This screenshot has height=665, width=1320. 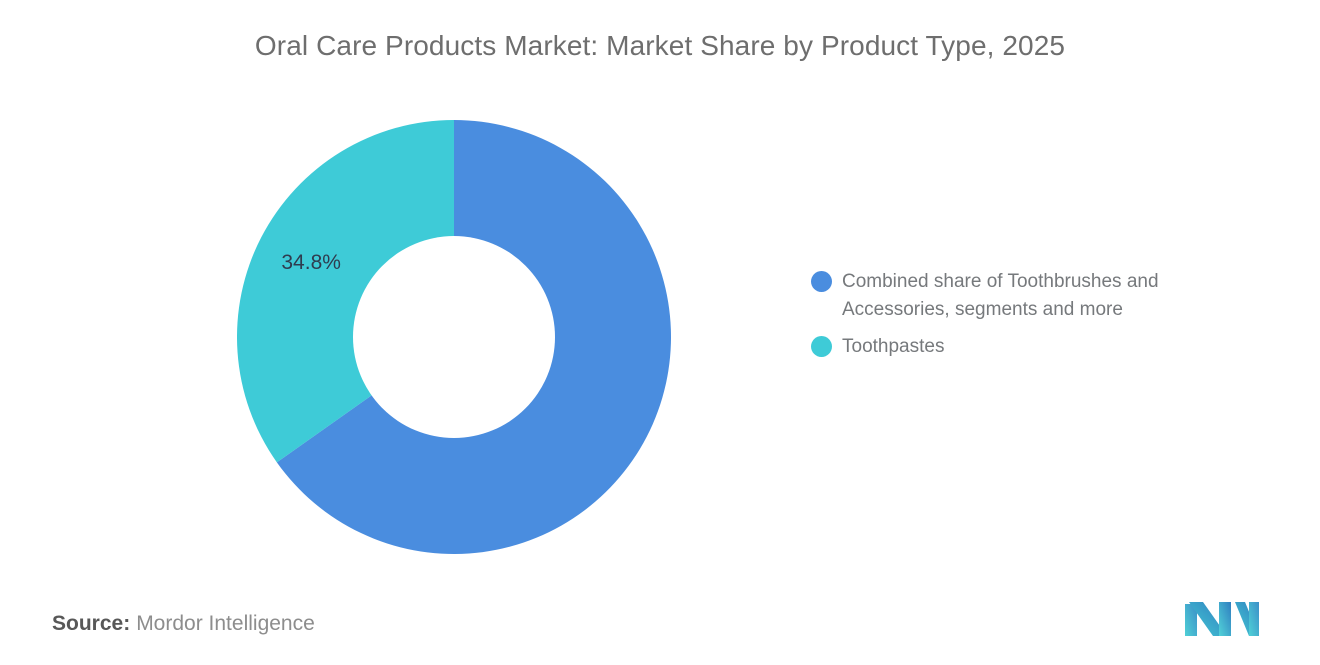 What do you see at coordinates (1036, 347) in the screenshot?
I see `legend-item-toothpastes: Toothpastes` at bounding box center [1036, 347].